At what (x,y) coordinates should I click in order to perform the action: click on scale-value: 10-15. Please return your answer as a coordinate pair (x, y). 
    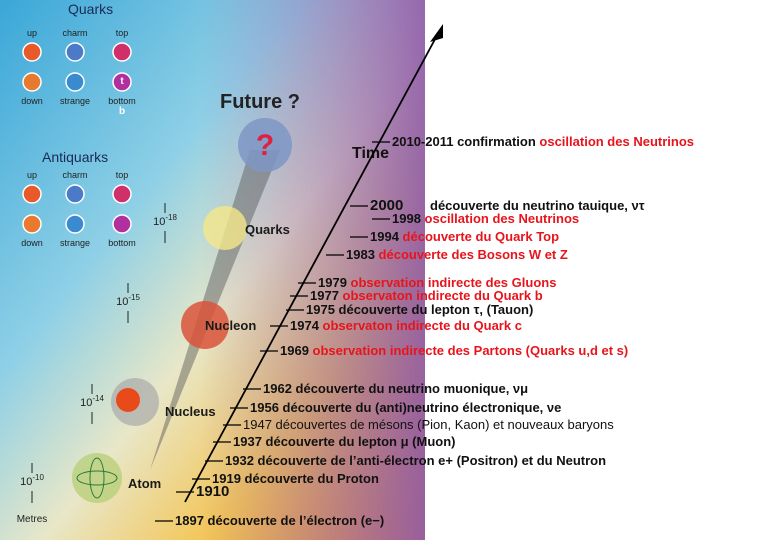
    Looking at the image, I should click on (128, 300).